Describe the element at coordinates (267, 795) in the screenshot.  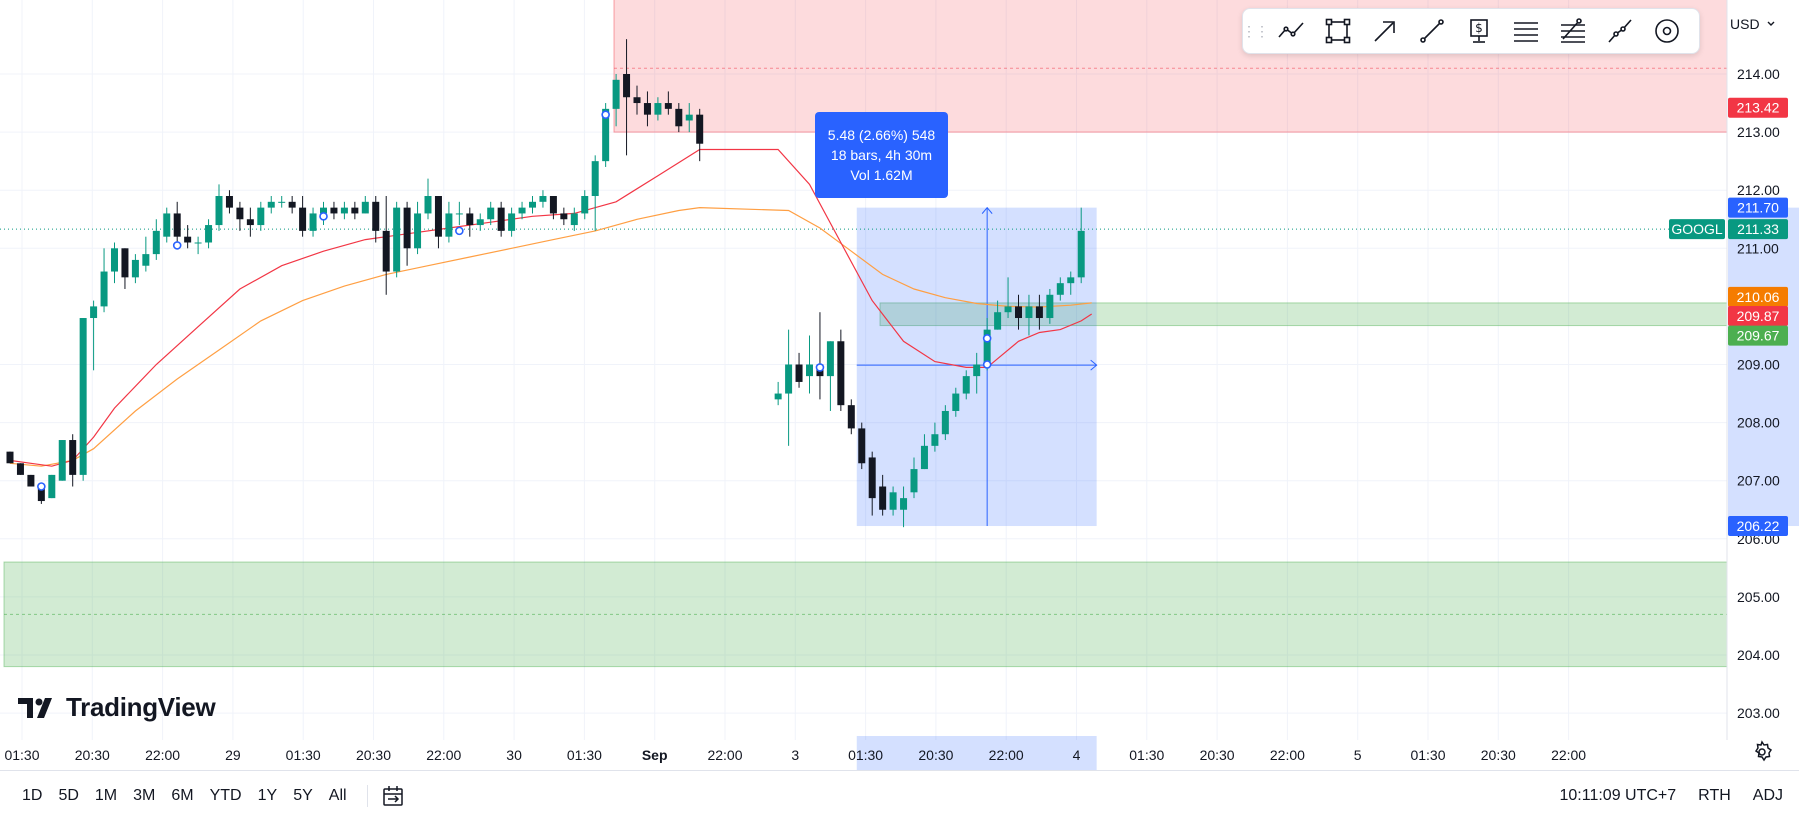
I see `range-button-1y: 1Y` at that location.